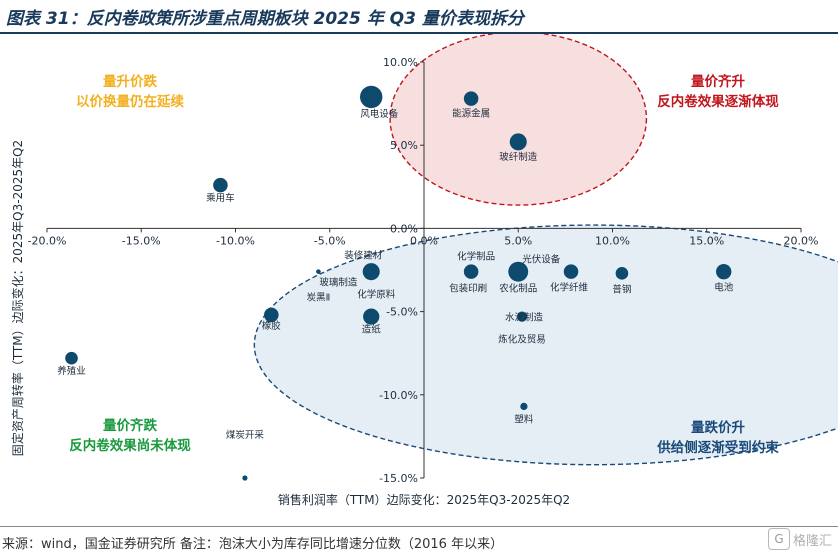 Image resolution: width=838 pixels, height=558 pixels. What do you see at coordinates (319, 298) in the screenshot?
I see `point-label: 炭黑Ⅱ` at bounding box center [319, 298].